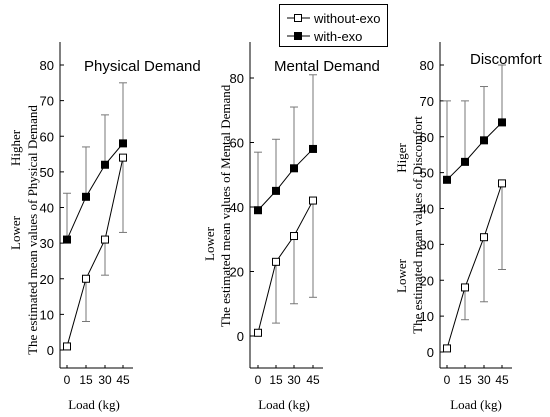 The image size is (550, 417). What do you see at coordinates (298, 18) in the screenshot?
I see `legend-marker-without-exo` at bounding box center [298, 18].